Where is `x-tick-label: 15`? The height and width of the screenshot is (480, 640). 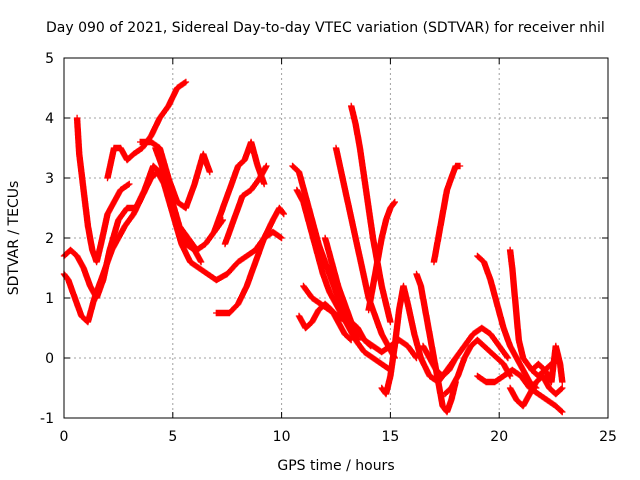
x-tick-label: 15 is located at coordinates (390, 437).